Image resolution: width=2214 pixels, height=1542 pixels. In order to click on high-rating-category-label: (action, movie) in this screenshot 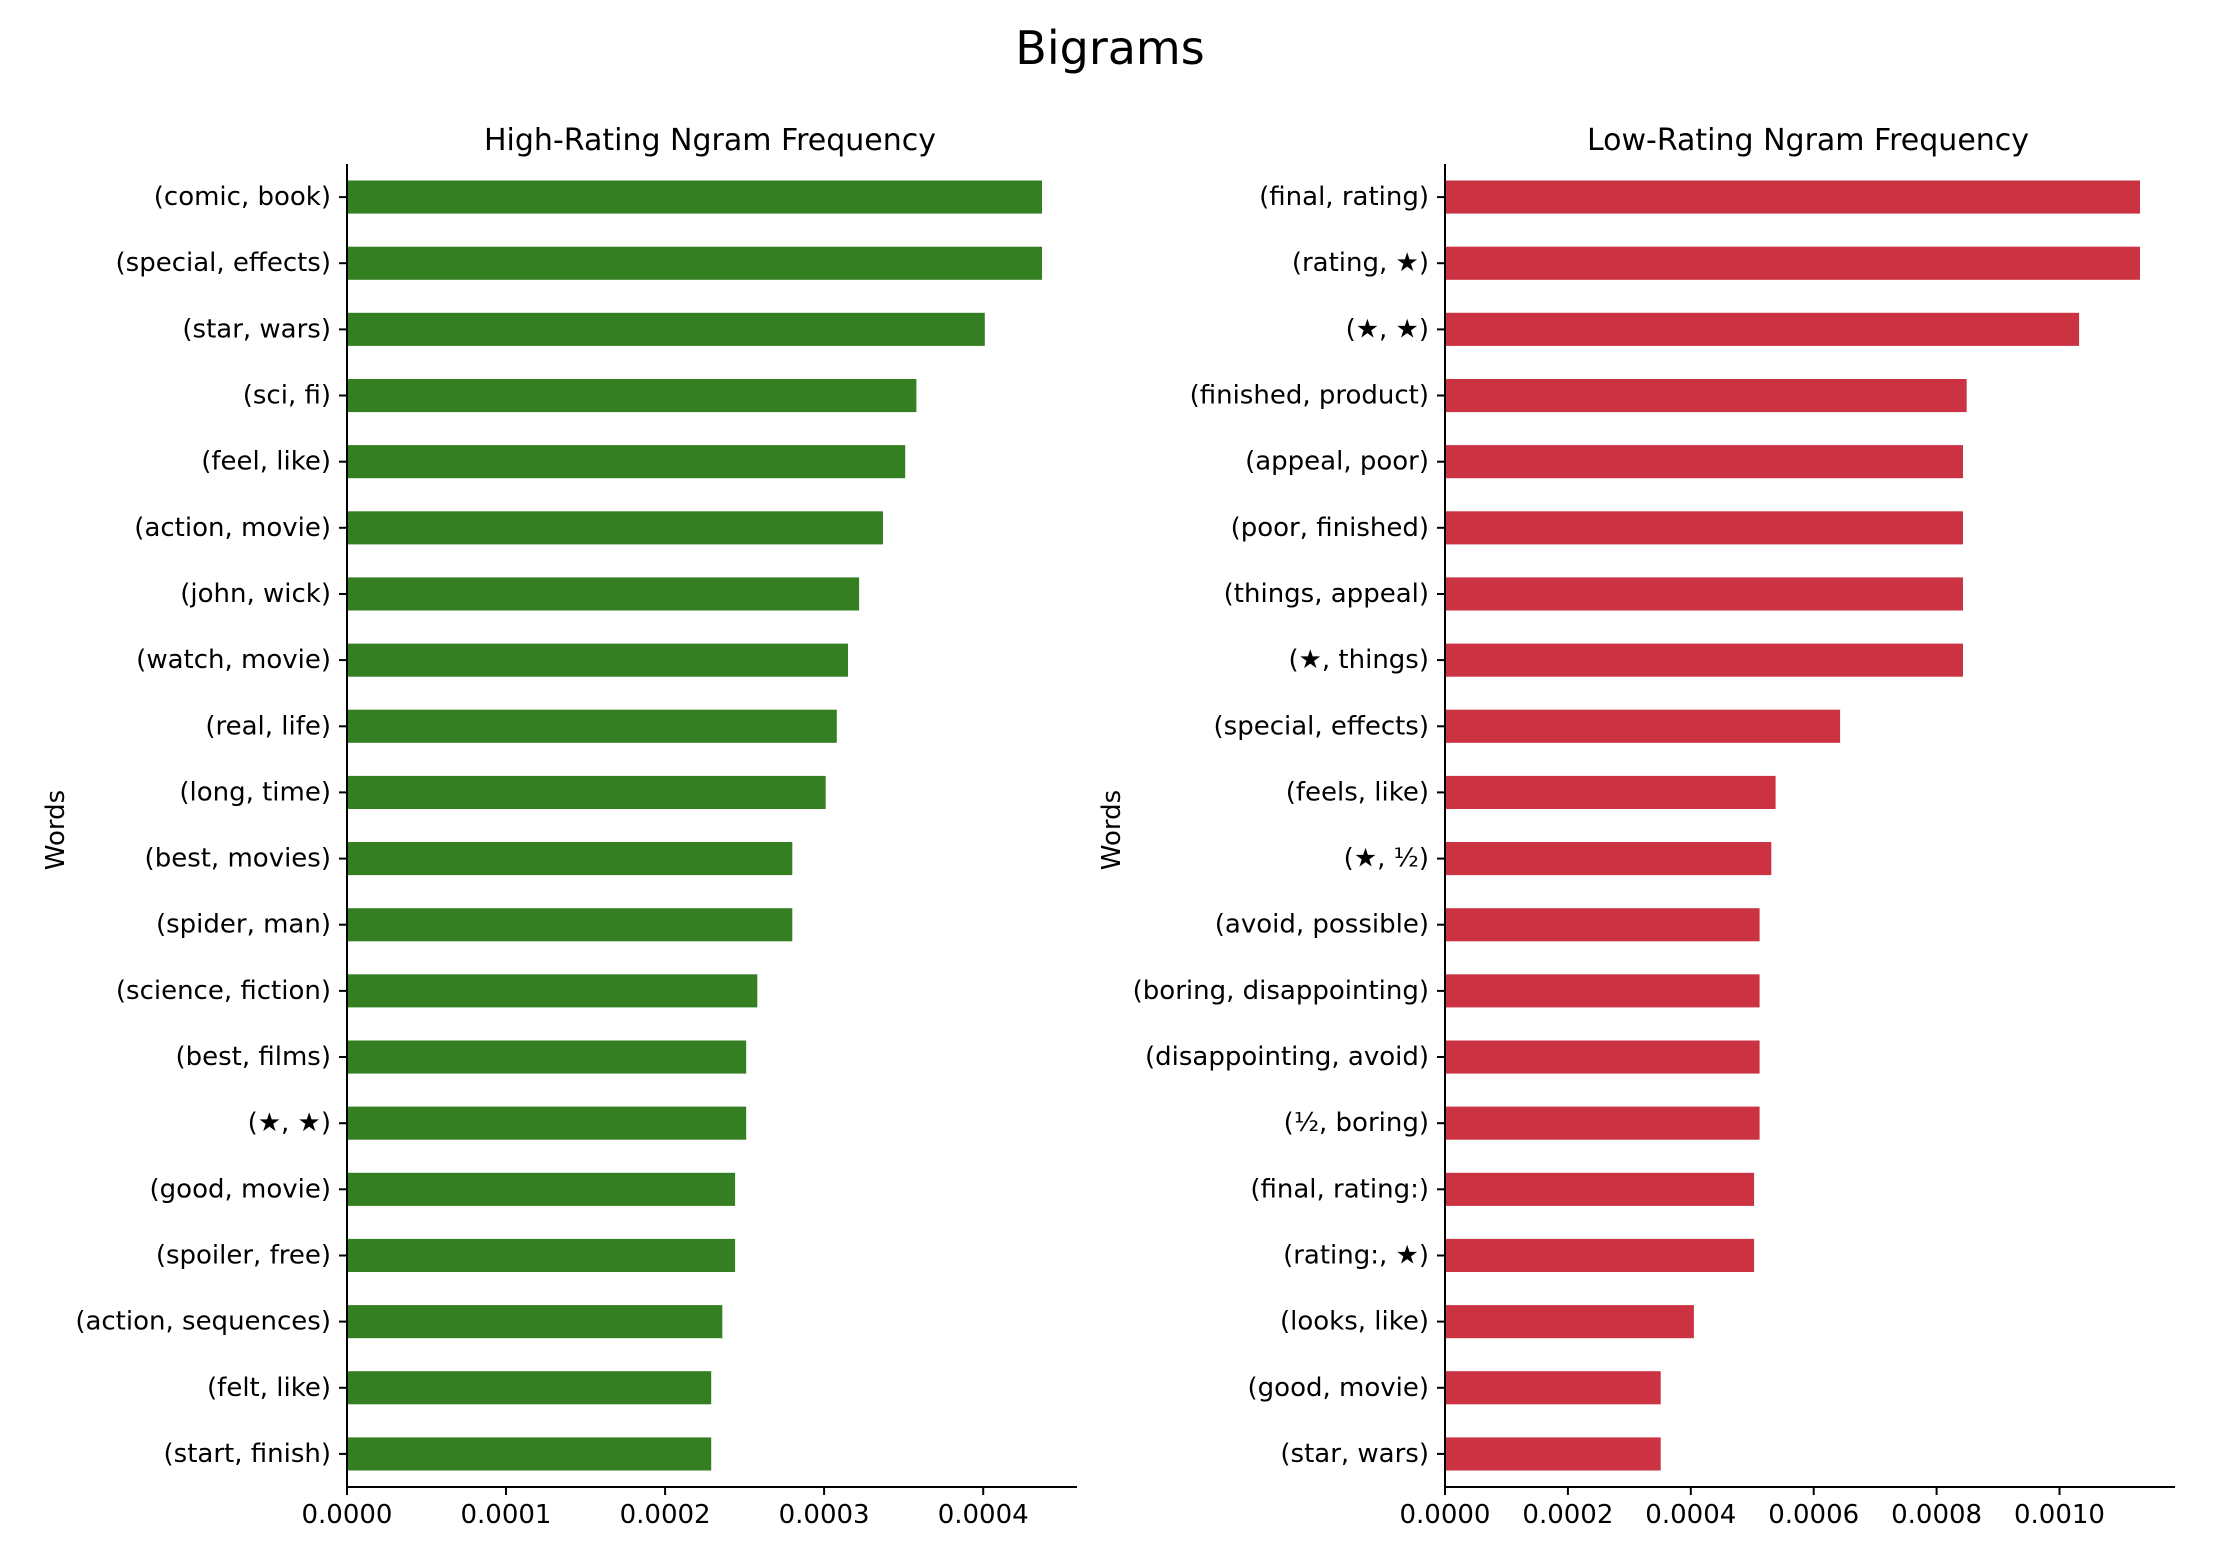, I will do `click(232, 528)`.